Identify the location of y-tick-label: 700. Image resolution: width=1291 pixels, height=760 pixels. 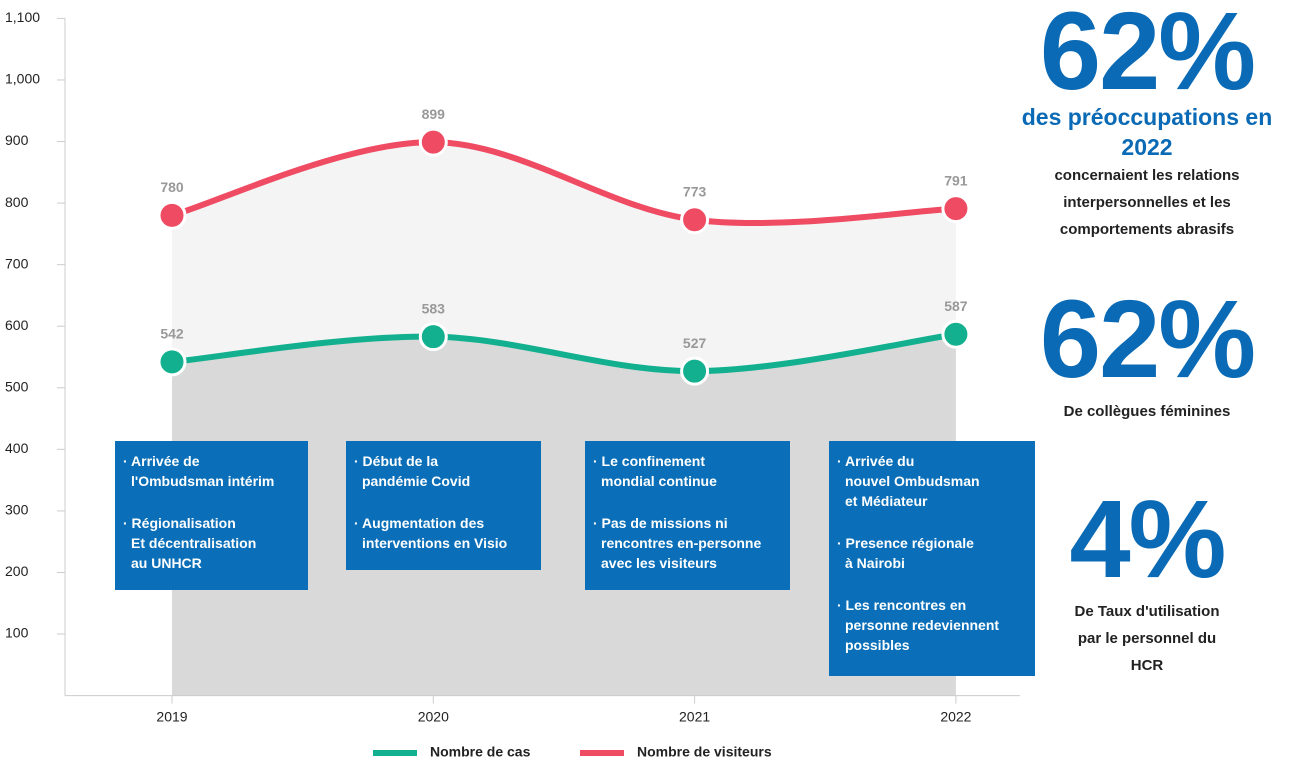
(17, 263).